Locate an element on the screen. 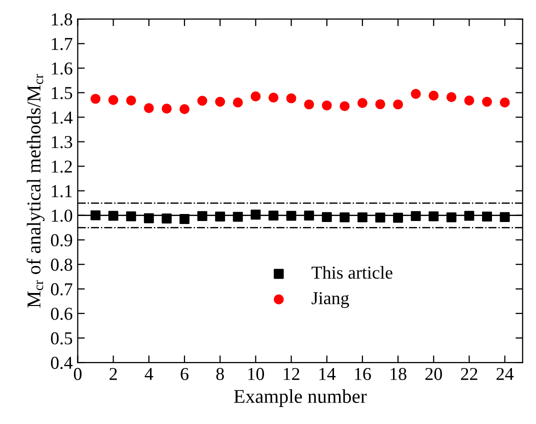 This screenshot has width=536, height=424. legend-label: Jiang is located at coordinates (331, 300).